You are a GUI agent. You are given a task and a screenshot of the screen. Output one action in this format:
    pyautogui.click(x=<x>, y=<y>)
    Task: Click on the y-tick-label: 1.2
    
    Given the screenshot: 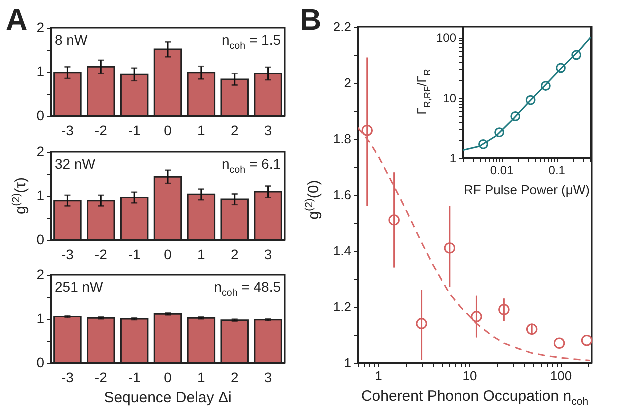 What is the action you would take?
    pyautogui.click(x=342, y=307)
    